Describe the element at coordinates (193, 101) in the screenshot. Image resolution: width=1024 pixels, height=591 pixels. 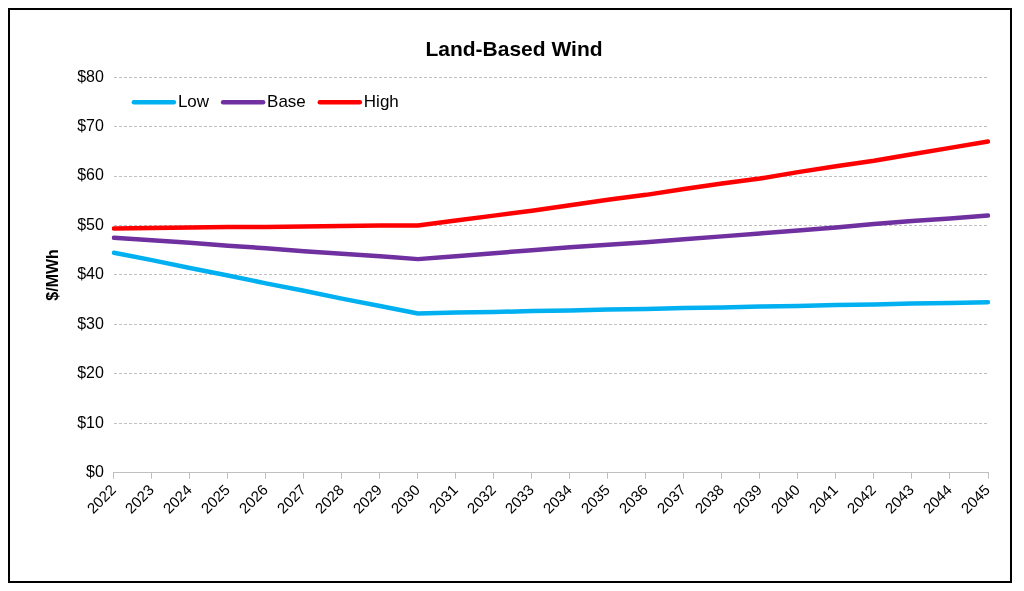
I see `legend-label: Low` at that location.